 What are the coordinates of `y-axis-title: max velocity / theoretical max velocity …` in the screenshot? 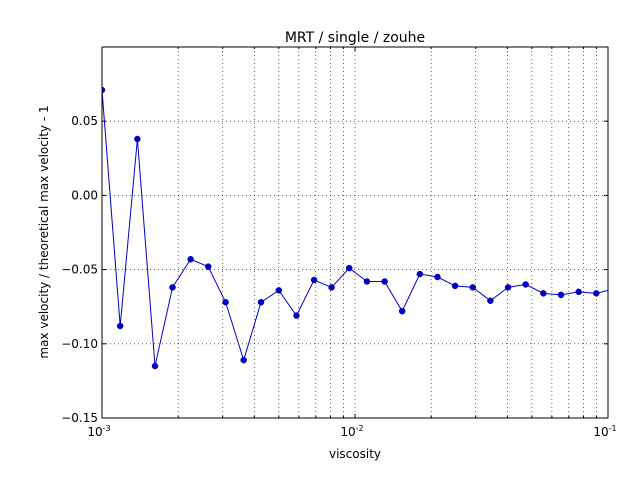 It's located at (44, 231).